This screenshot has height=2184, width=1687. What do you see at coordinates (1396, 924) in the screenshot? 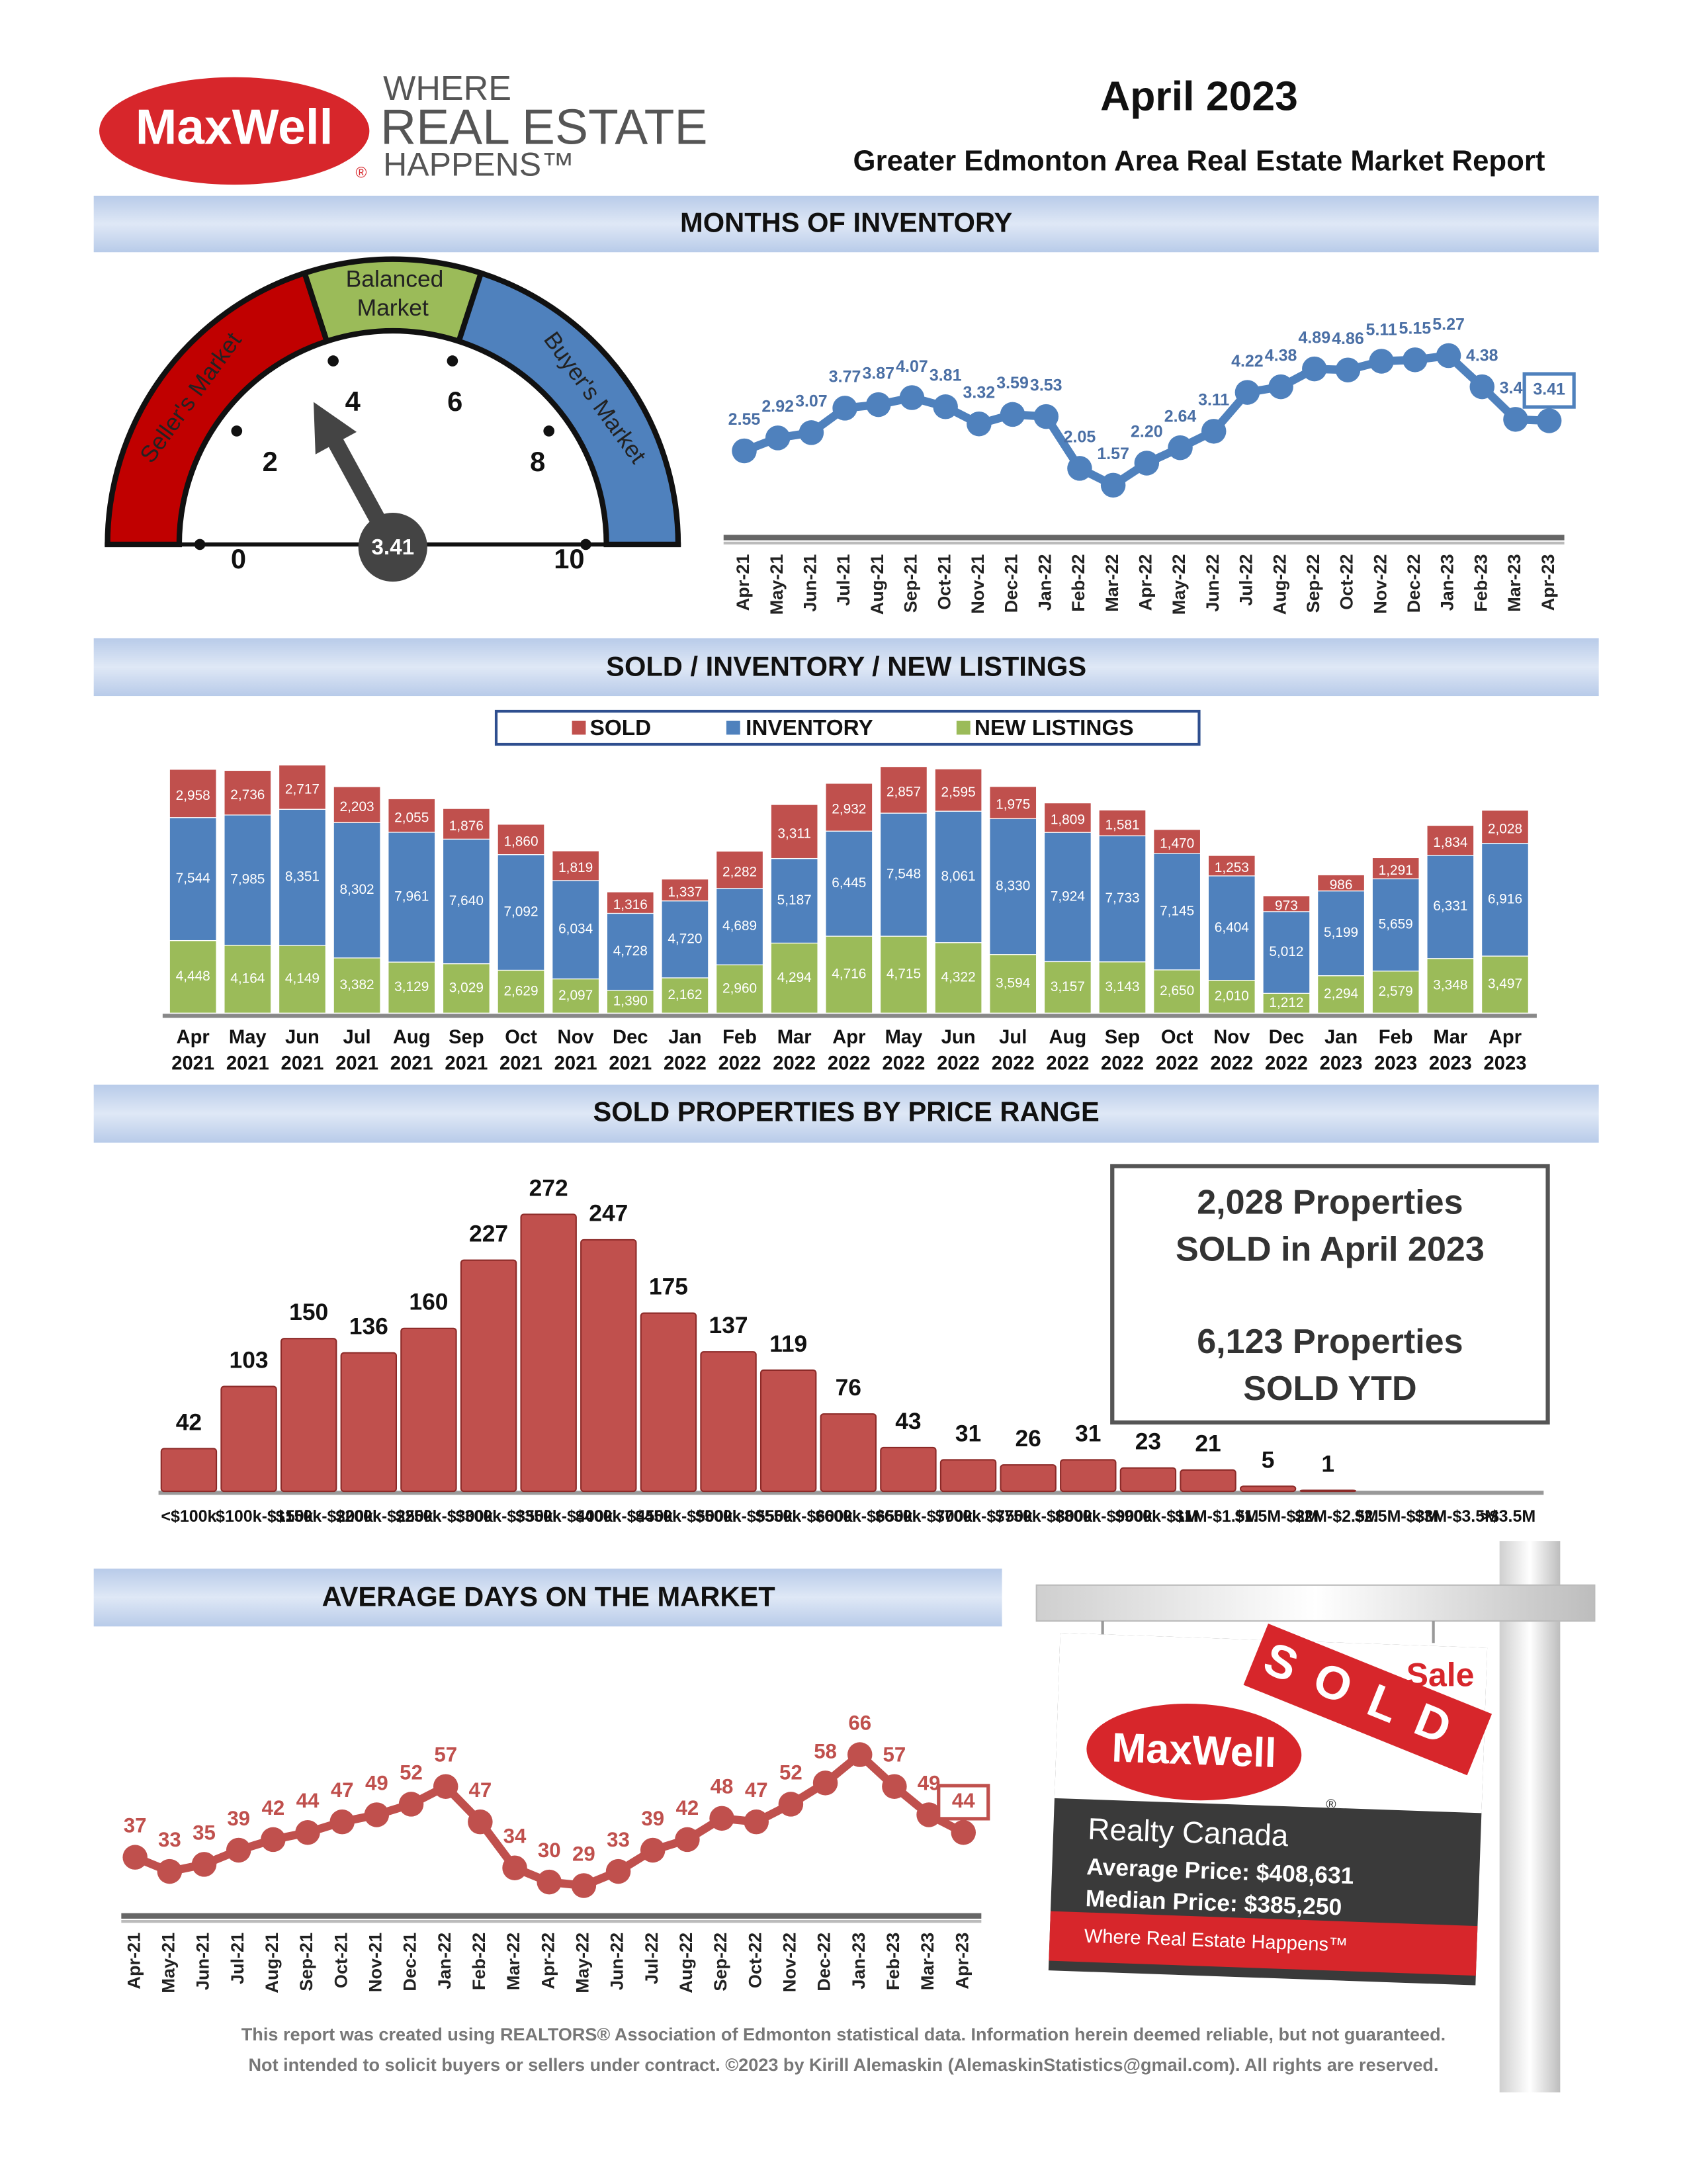
I see `value-label: 5,659` at bounding box center [1396, 924].